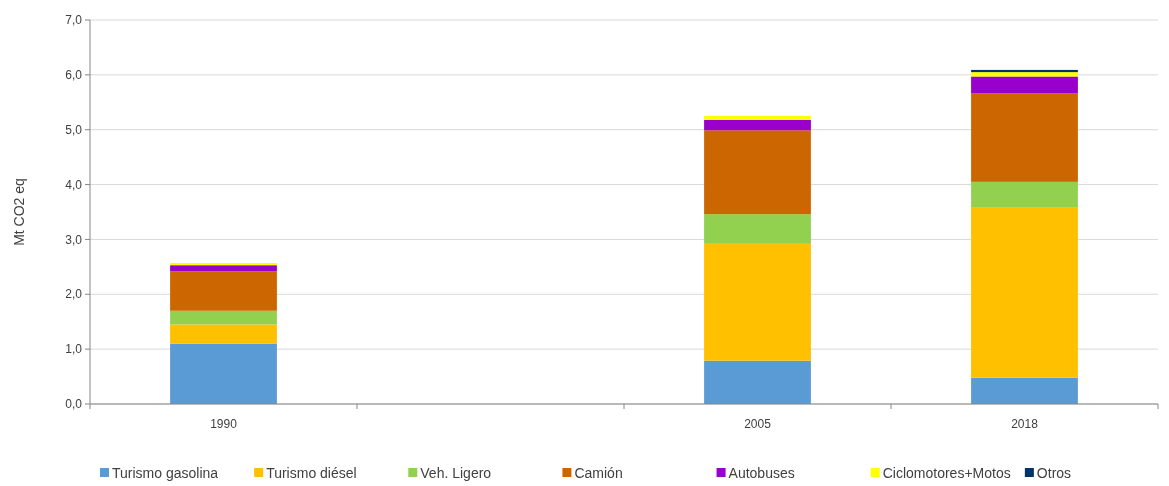 This screenshot has height=486, width=1169. What do you see at coordinates (165, 473) in the screenshot?
I see `legend-label: Turismo gasolina` at bounding box center [165, 473].